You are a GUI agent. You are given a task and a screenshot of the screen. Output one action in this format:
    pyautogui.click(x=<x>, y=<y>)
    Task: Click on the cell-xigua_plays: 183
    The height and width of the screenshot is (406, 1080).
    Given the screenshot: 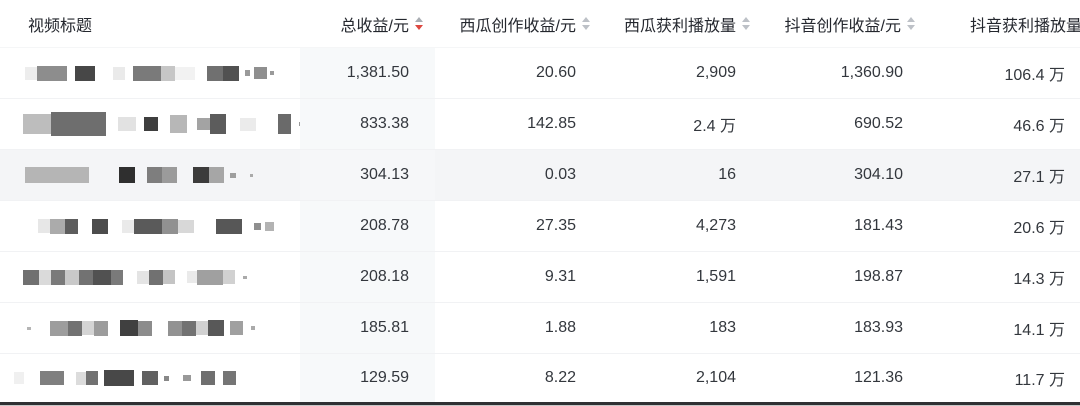 What is the action you would take?
    pyautogui.click(x=722, y=327)
    